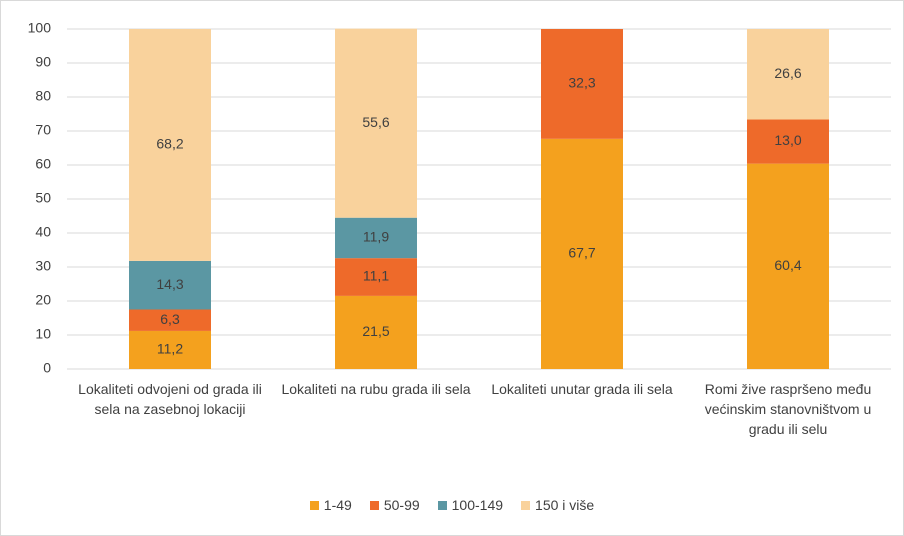  Describe the element at coordinates (582, 389) in the screenshot. I see `x-tick-label: Lokaliteti unutar grada ili sela` at that location.